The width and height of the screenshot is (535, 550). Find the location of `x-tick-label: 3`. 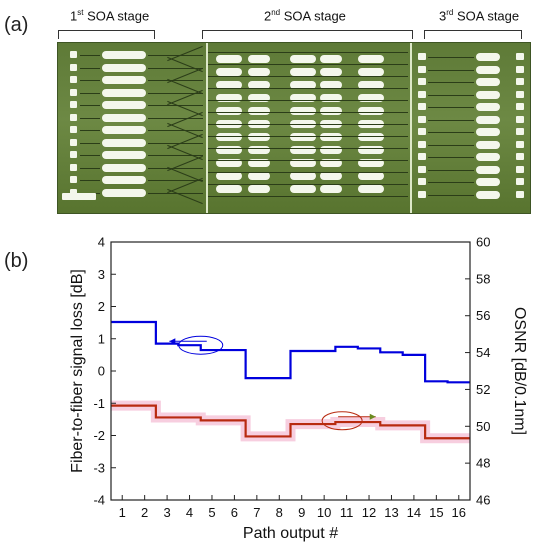

x-tick-label: 3 is located at coordinates (166, 512).